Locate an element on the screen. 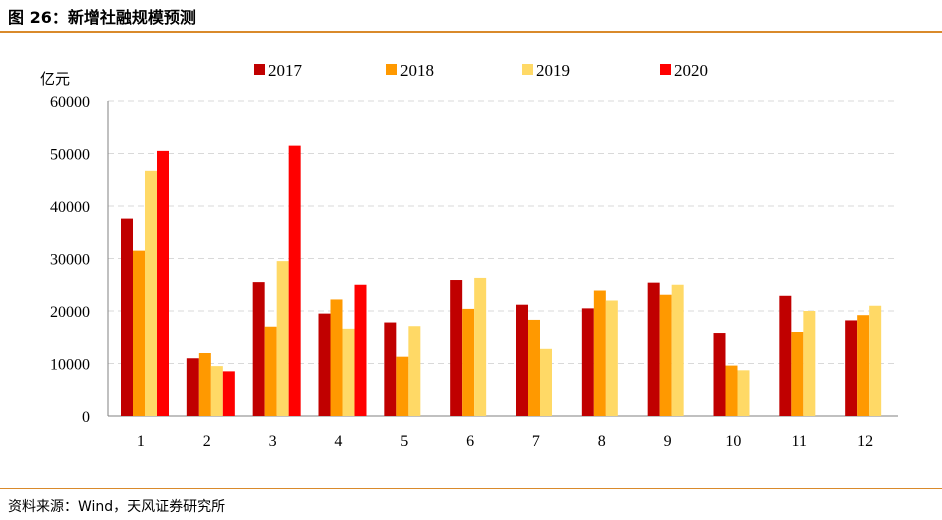  legend-label-2018: 2018 is located at coordinates (417, 70).